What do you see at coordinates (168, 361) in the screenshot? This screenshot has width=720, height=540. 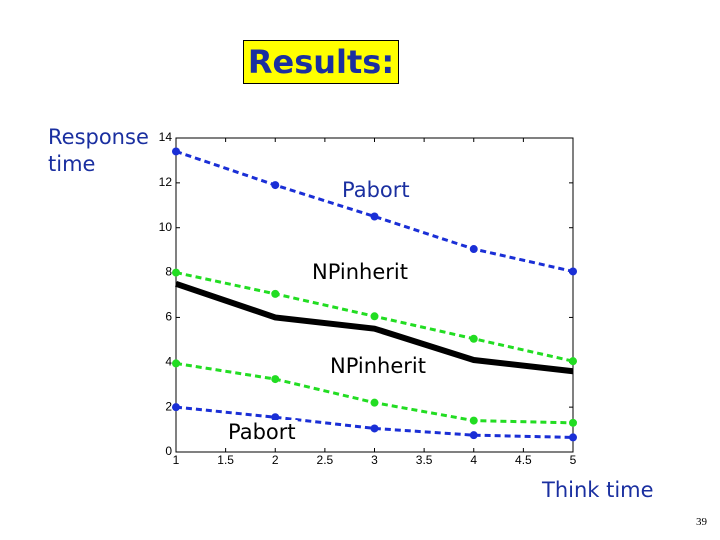 I see `y-tick-label: 4` at bounding box center [168, 361].